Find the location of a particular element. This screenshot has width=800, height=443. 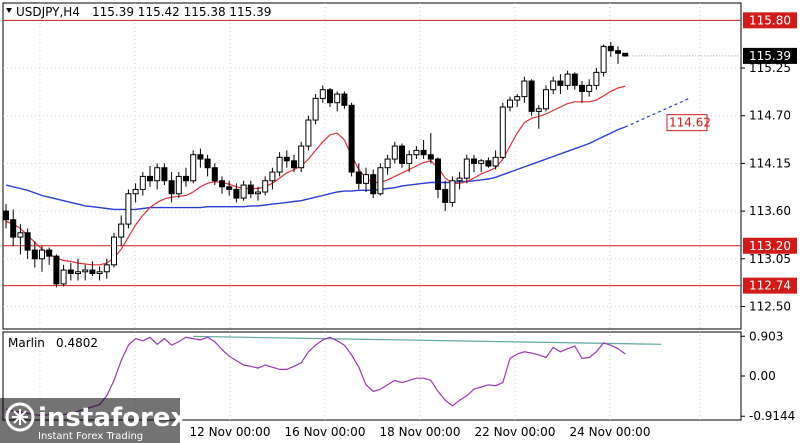

triangle-down-icon is located at coordinates (9, 10).